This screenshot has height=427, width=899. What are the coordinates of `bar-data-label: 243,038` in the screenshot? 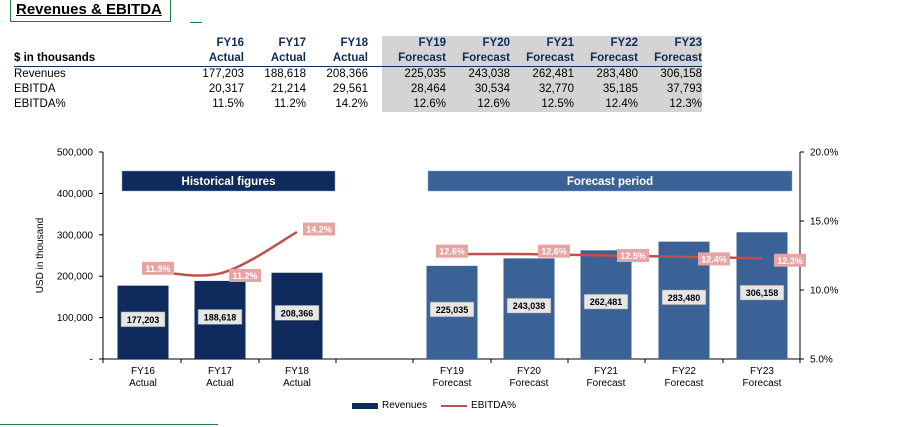 It's located at (529, 306).